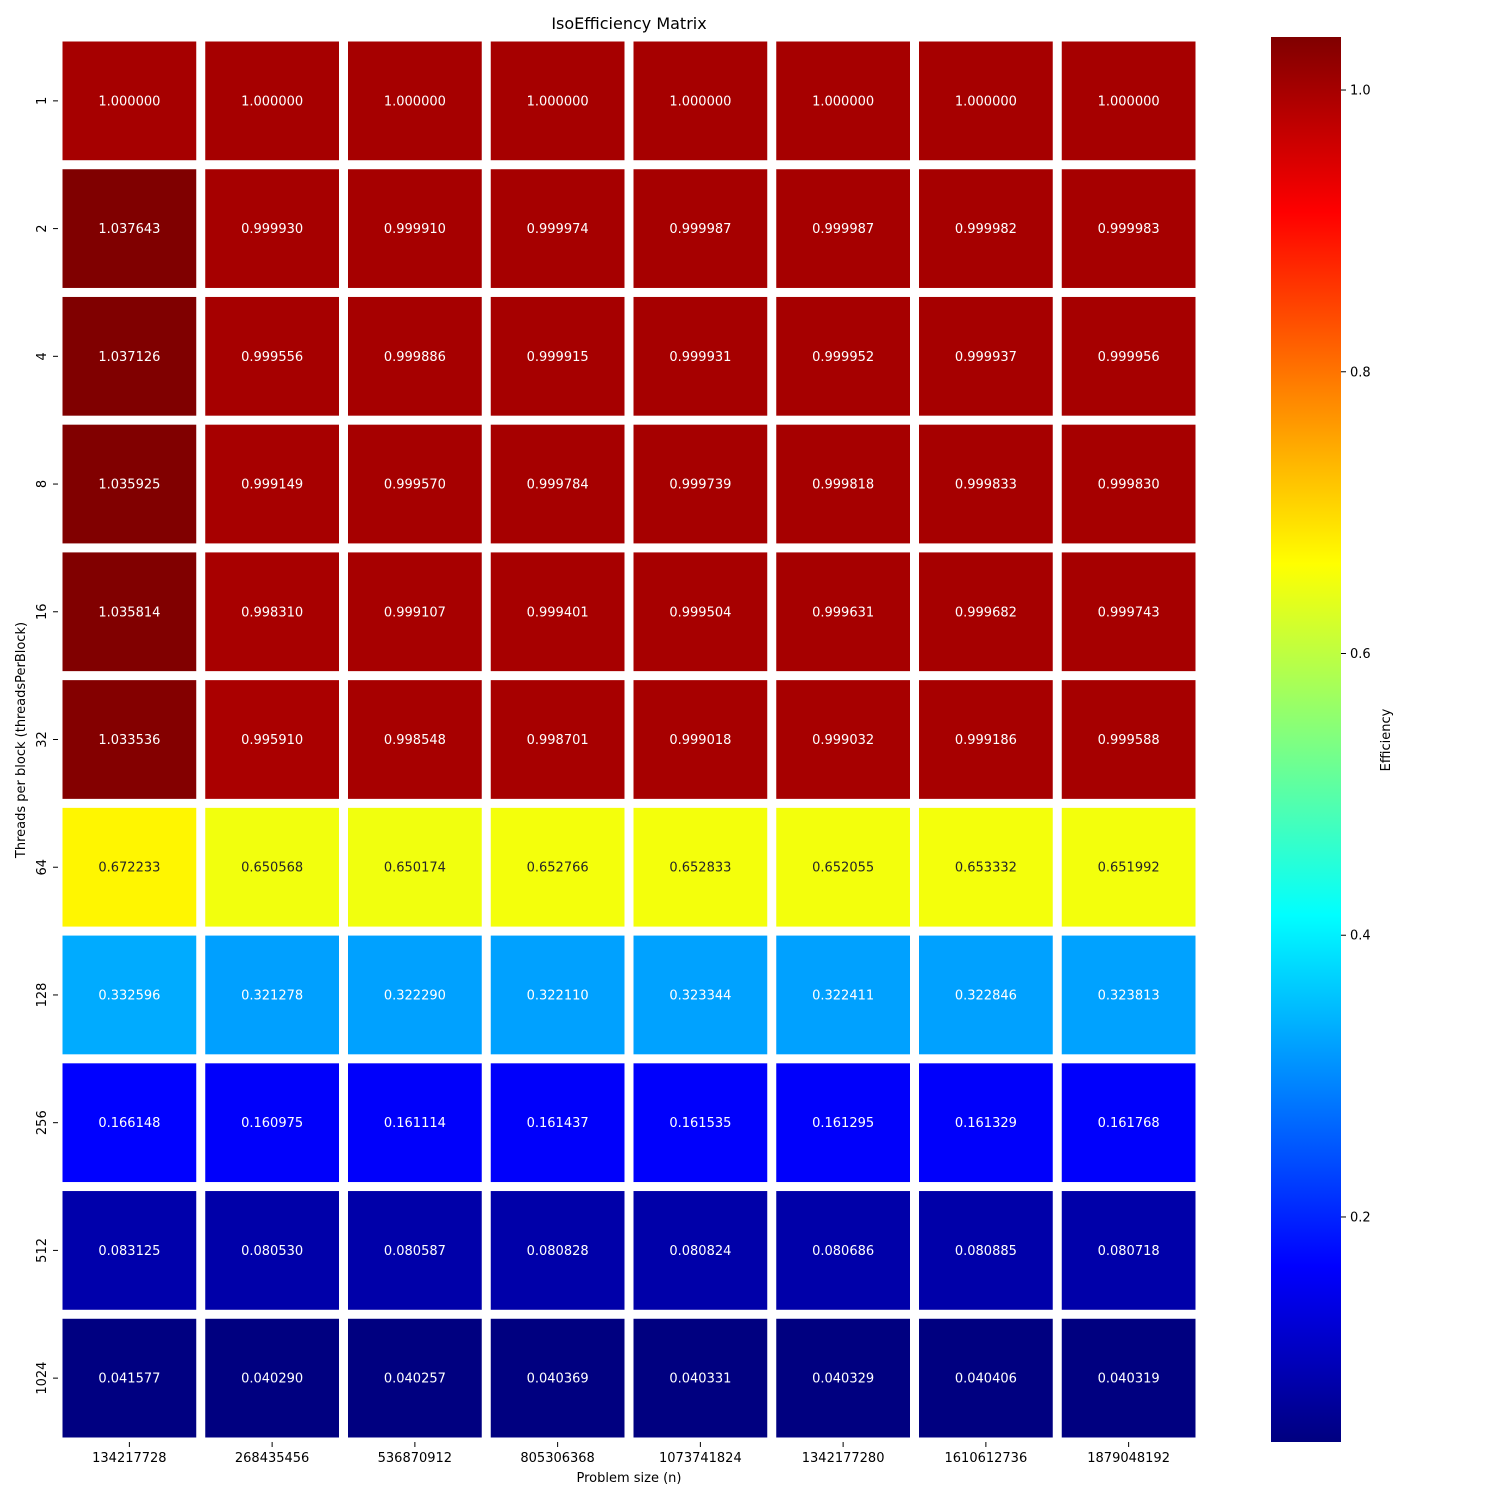 This screenshot has width=1500, height=1500. I want to click on cell-value-label: 0.080587, so click(415, 1251).